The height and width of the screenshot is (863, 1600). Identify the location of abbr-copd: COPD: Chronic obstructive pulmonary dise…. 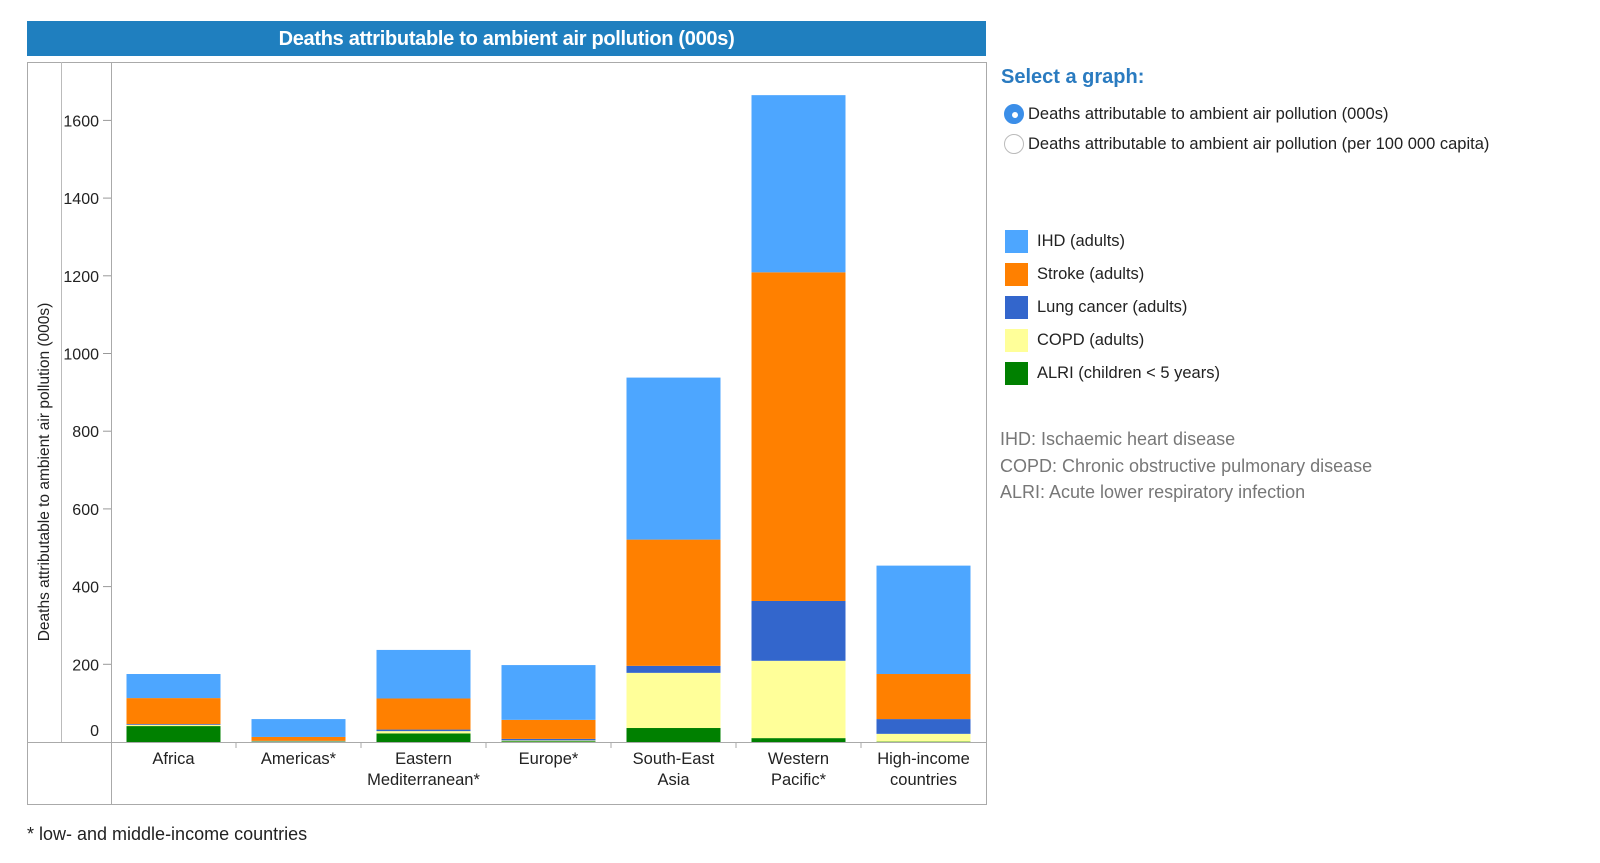
(1186, 465).